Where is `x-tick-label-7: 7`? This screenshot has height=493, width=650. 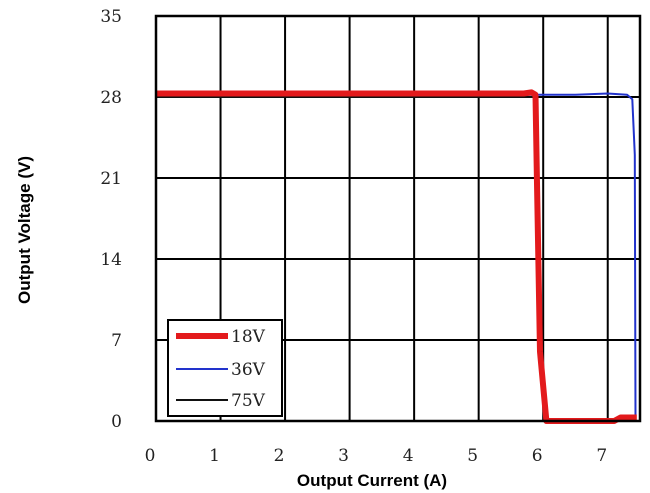 x-tick-label-7: 7 is located at coordinates (601, 456).